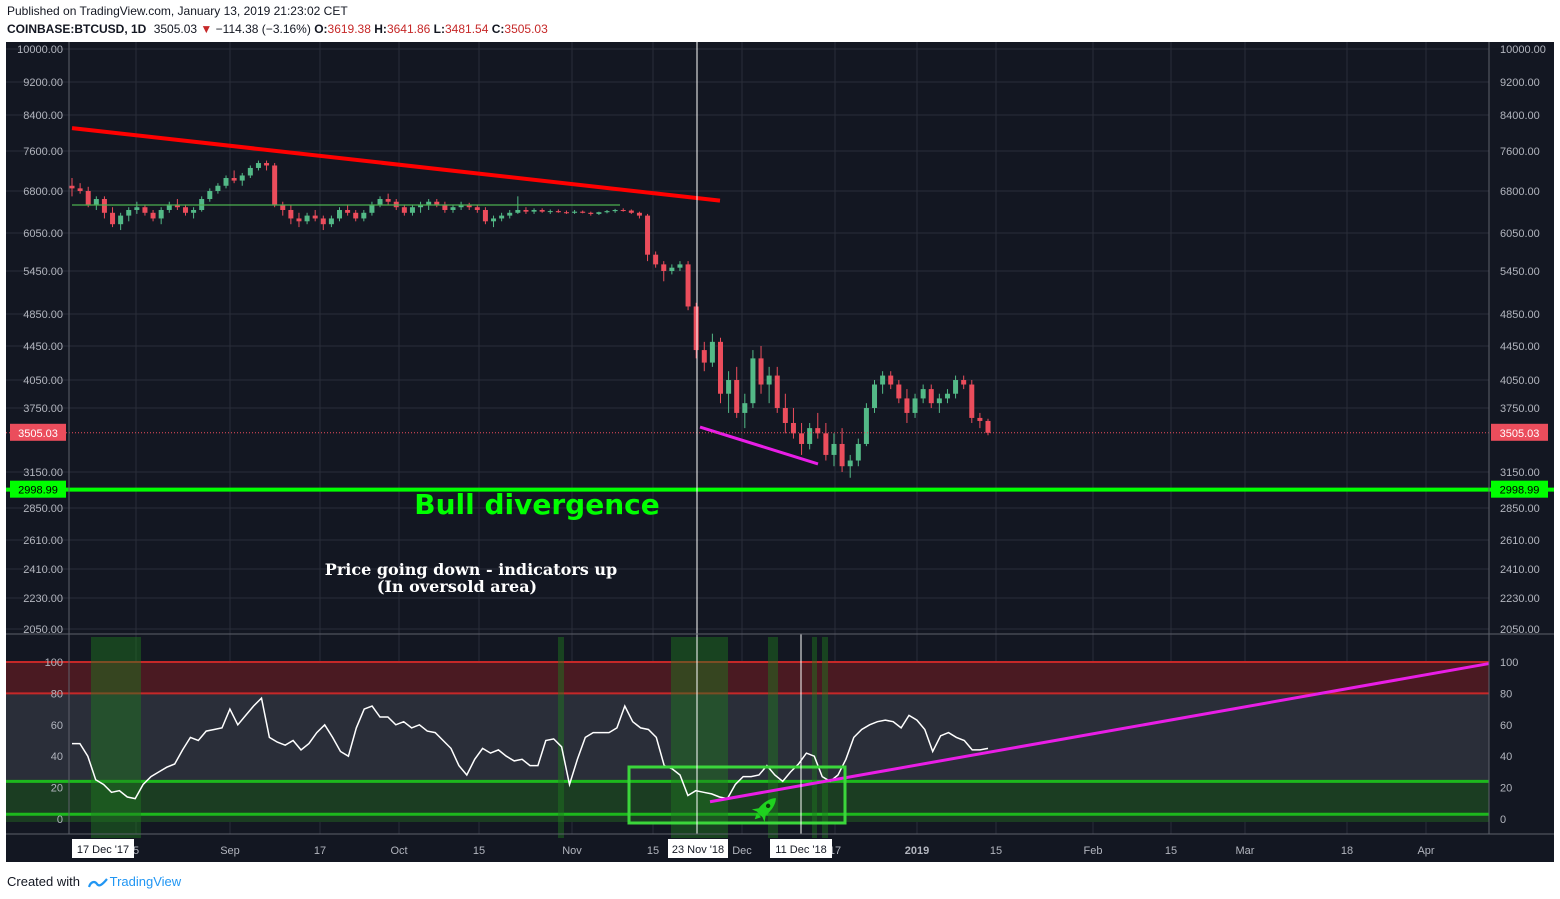 The image size is (1560, 899). What do you see at coordinates (742, 851) in the screenshot?
I see `time-tick: Dec` at bounding box center [742, 851].